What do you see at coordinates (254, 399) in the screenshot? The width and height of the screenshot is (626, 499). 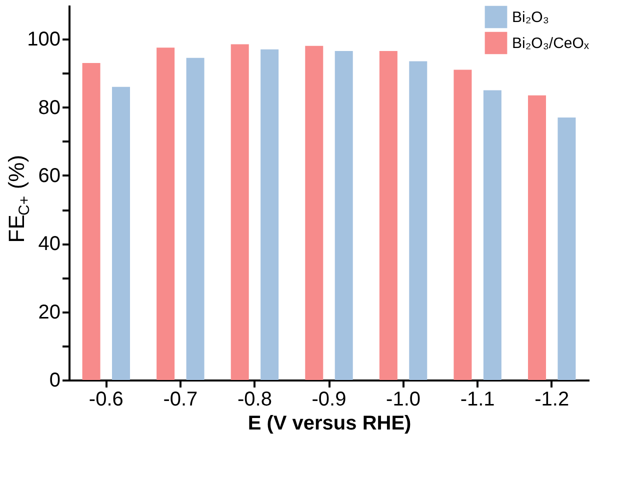 I see `x-tick-label: -0.8` at bounding box center [254, 399].